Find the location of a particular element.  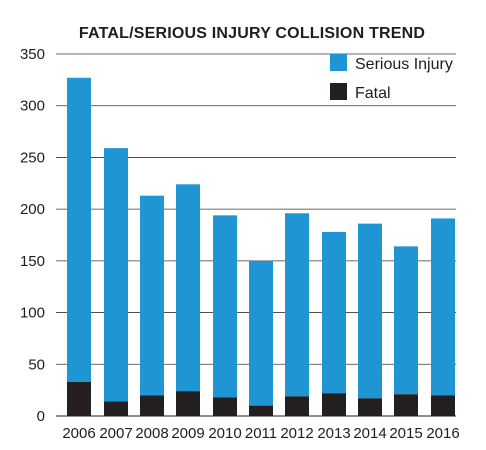

bar-group-2009 is located at coordinates (188, 300).